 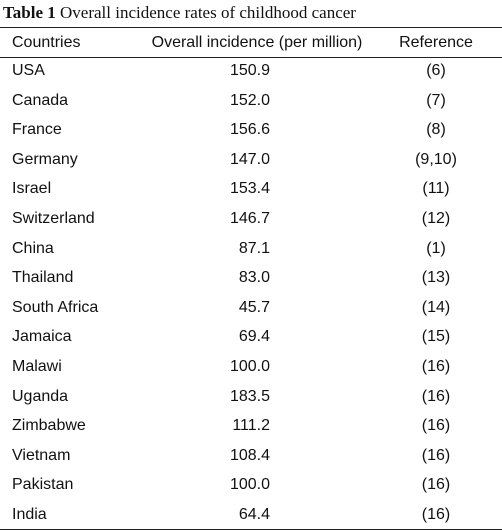 What do you see at coordinates (55, 307) in the screenshot?
I see `country-cell: South Africa` at bounding box center [55, 307].